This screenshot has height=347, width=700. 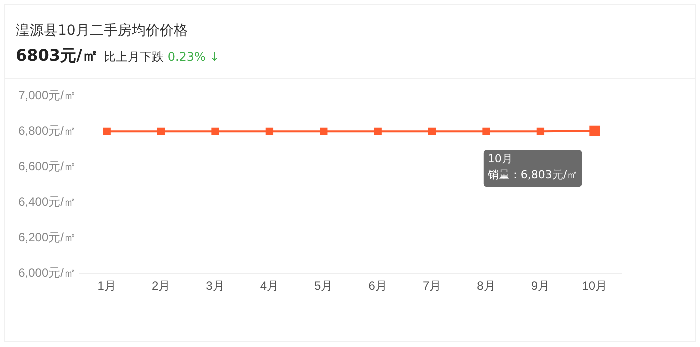 What do you see at coordinates (378, 286) in the screenshot?
I see `x-tick-label: 6月` at bounding box center [378, 286].